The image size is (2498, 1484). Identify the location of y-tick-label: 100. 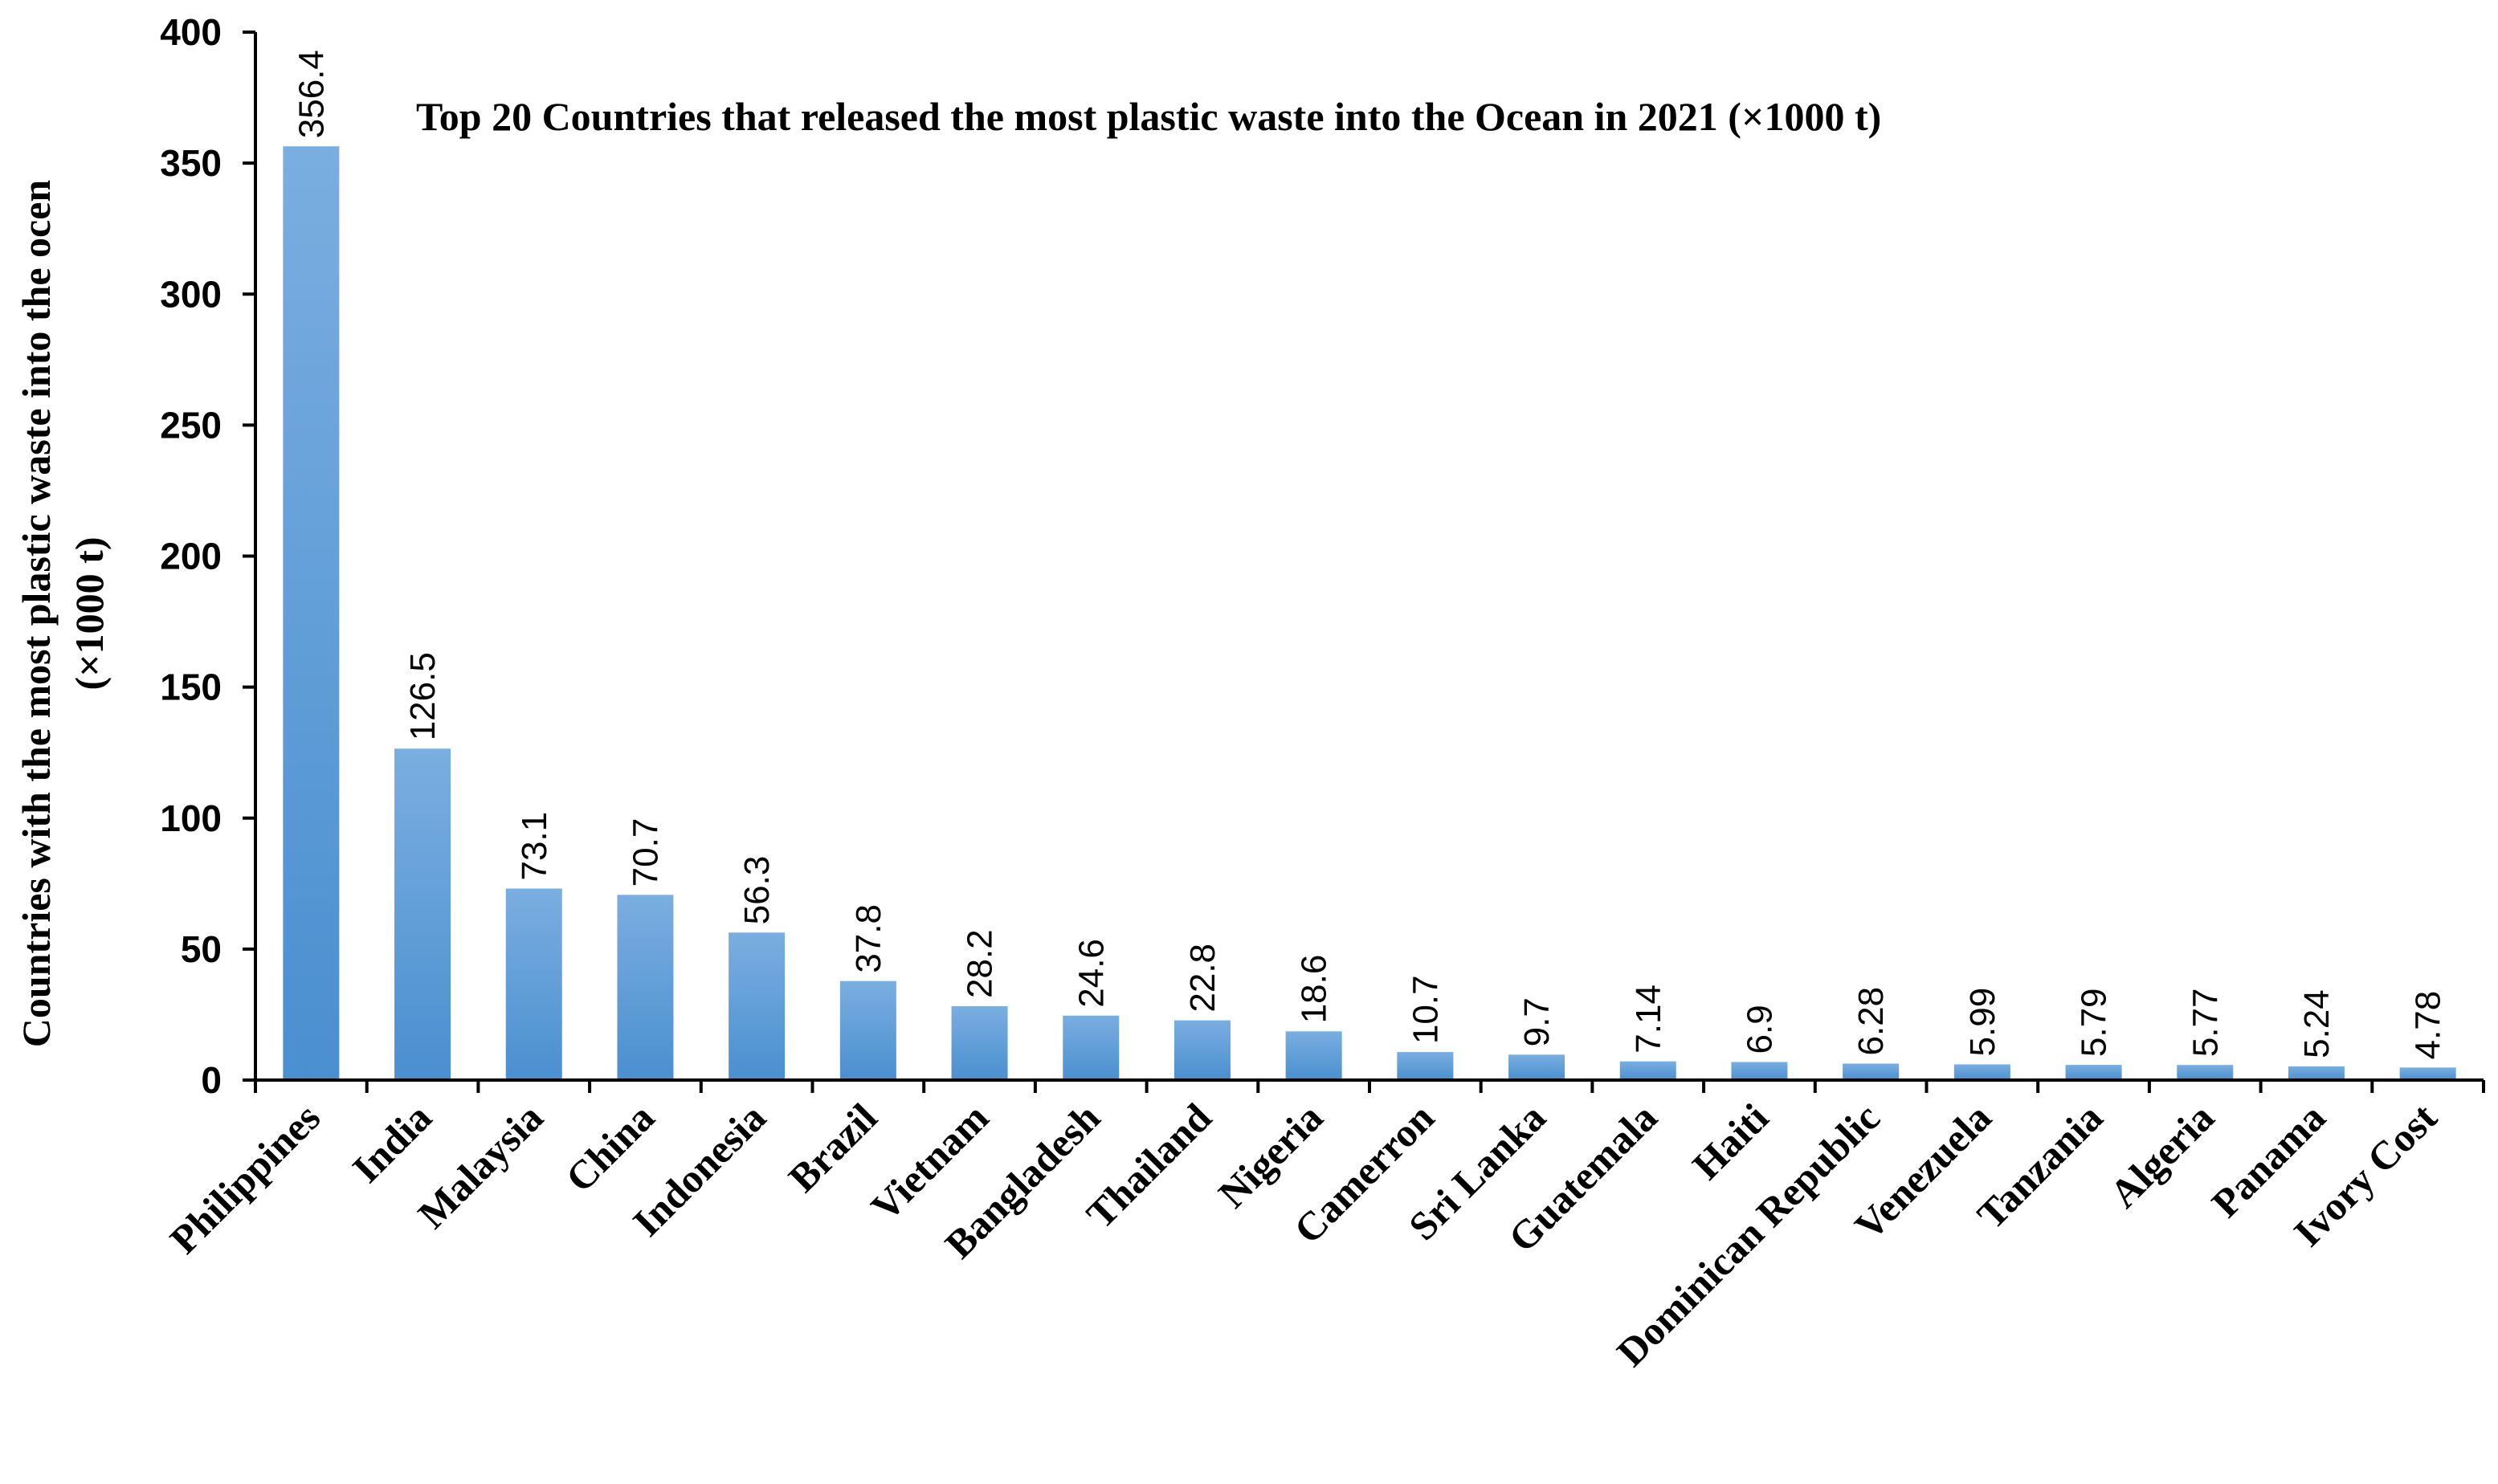
(191, 818).